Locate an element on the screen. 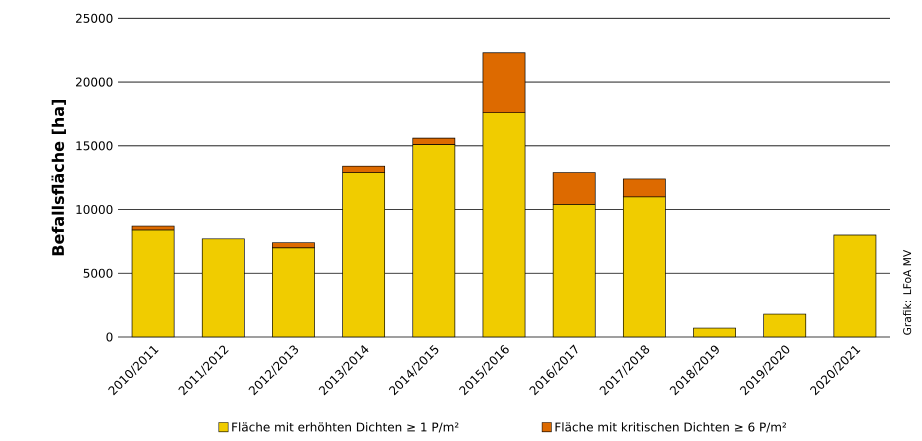 Image resolution: width=922 pixels, height=441 pixels. y-tick-label: 15000 is located at coordinates (94, 145).